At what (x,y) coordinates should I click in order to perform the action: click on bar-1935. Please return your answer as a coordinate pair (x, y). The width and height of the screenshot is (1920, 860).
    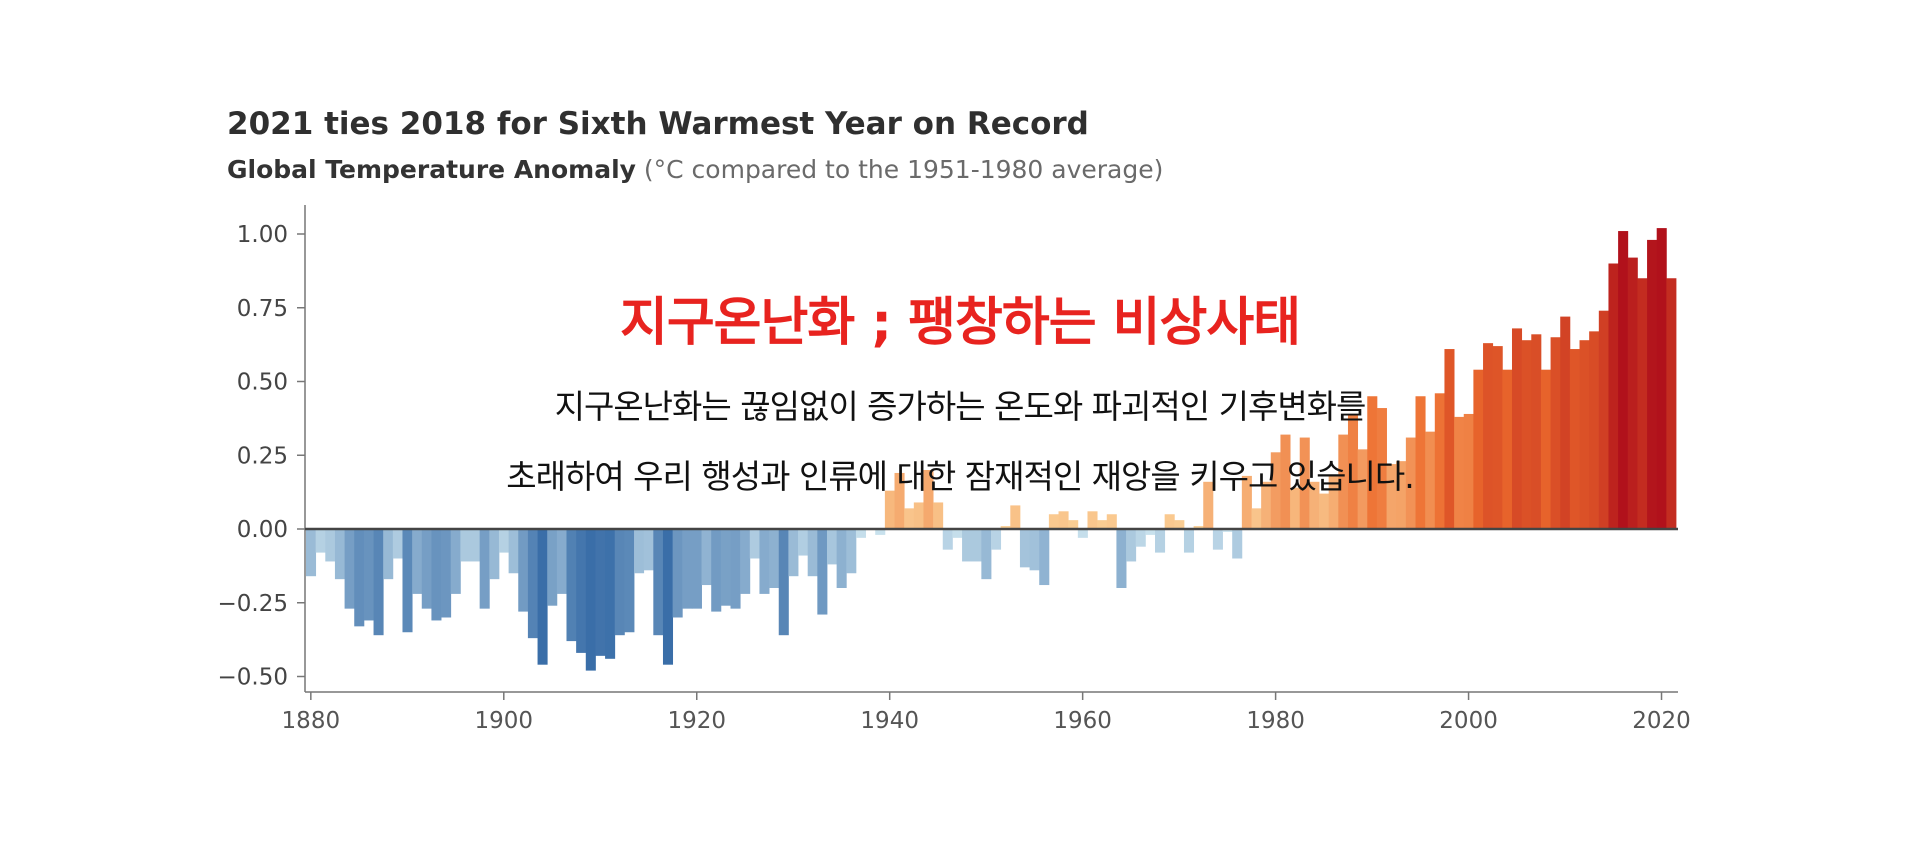
    Looking at the image, I should click on (841, 558).